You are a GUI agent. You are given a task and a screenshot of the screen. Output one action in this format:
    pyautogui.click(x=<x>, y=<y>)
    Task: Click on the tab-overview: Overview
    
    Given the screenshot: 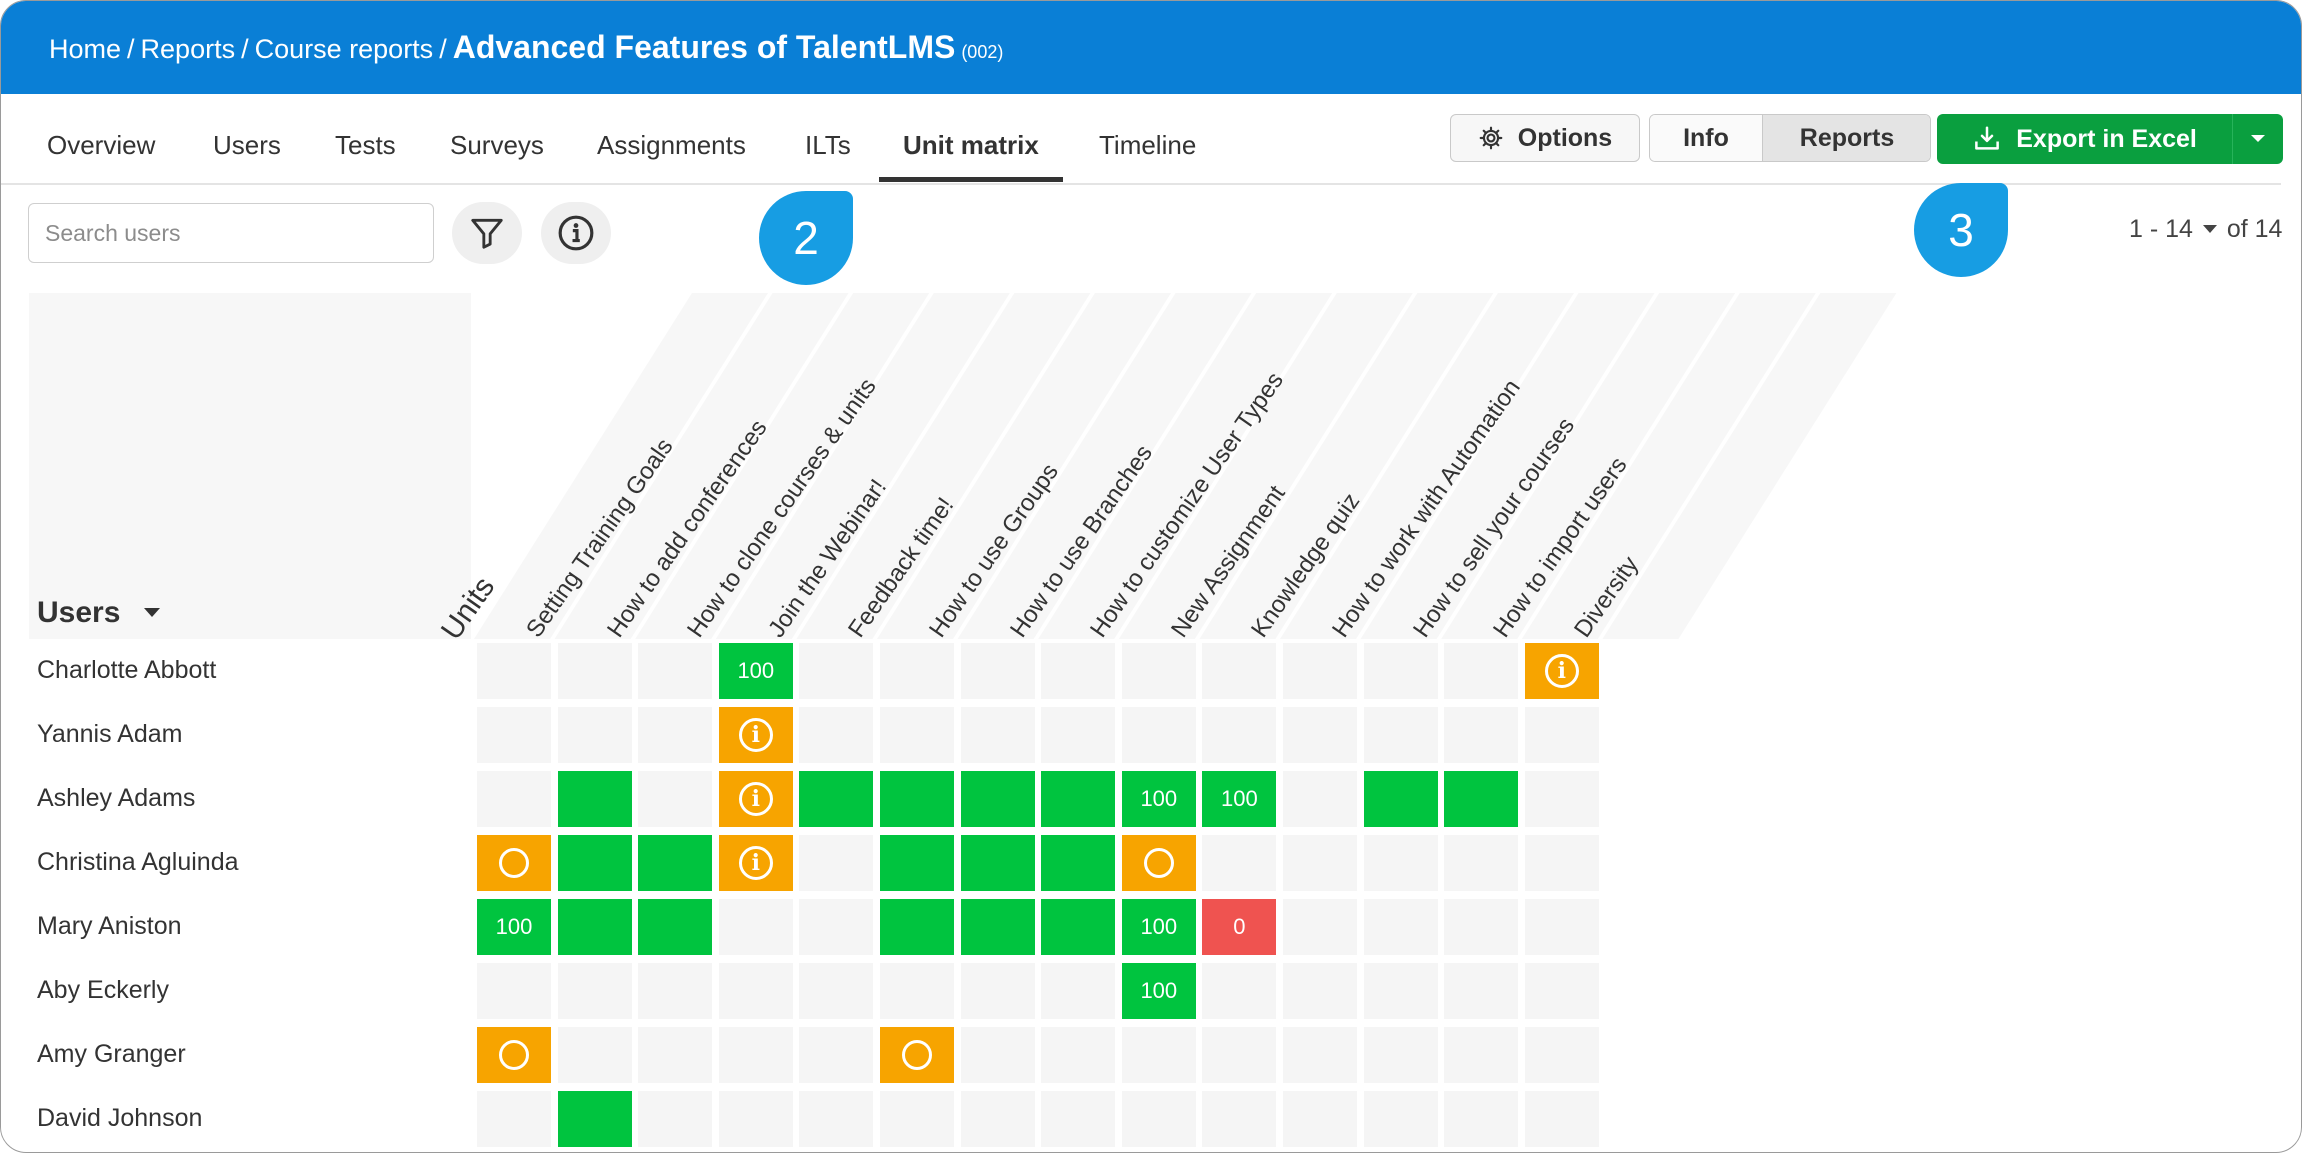 What is the action you would take?
    pyautogui.click(x=101, y=145)
    